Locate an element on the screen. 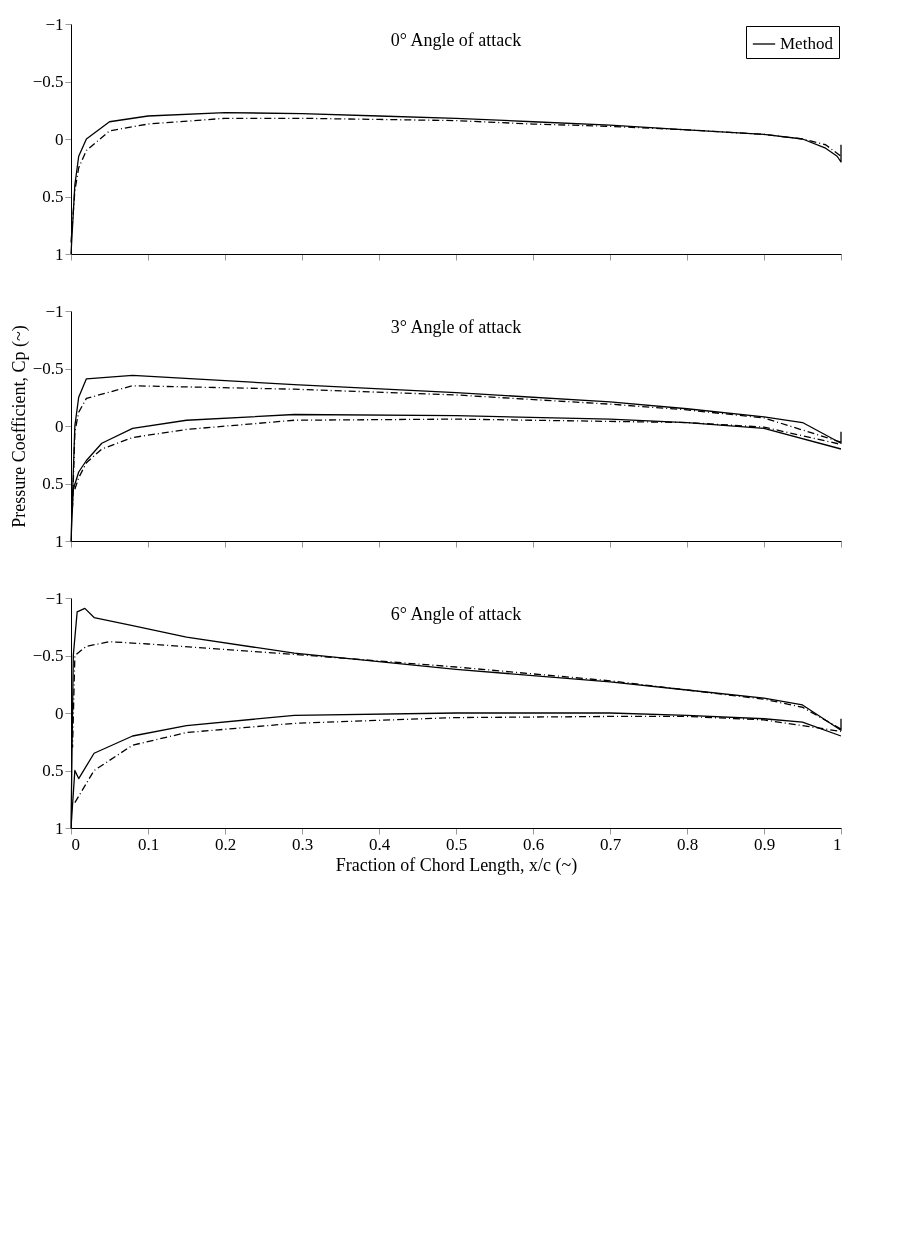 The height and width of the screenshot is (1236, 915). x-tick-label: 0 is located at coordinates (75, 844).